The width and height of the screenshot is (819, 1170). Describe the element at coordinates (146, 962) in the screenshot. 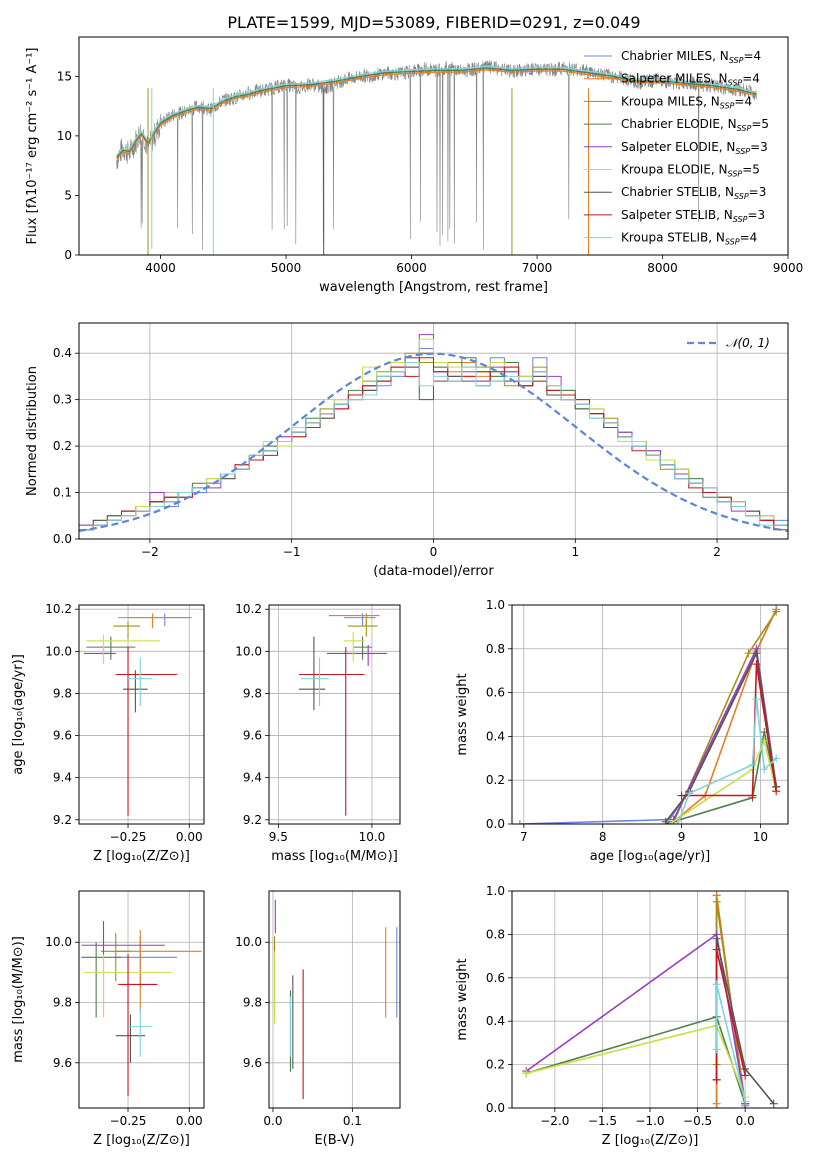

I see `errorbar-point-chabrier-miles` at that location.